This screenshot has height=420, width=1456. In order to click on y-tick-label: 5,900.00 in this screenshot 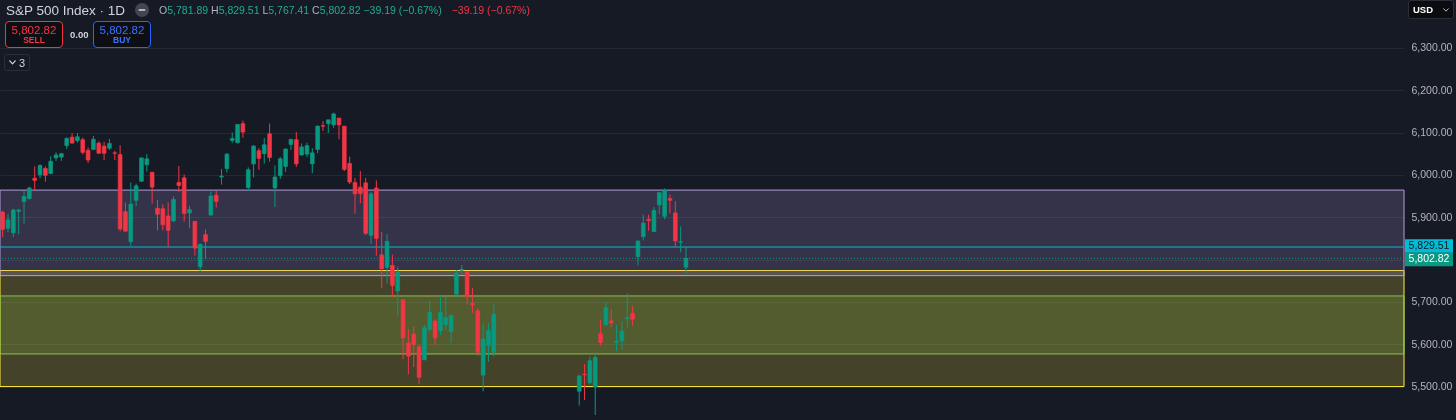, I will do `click(1432, 216)`.